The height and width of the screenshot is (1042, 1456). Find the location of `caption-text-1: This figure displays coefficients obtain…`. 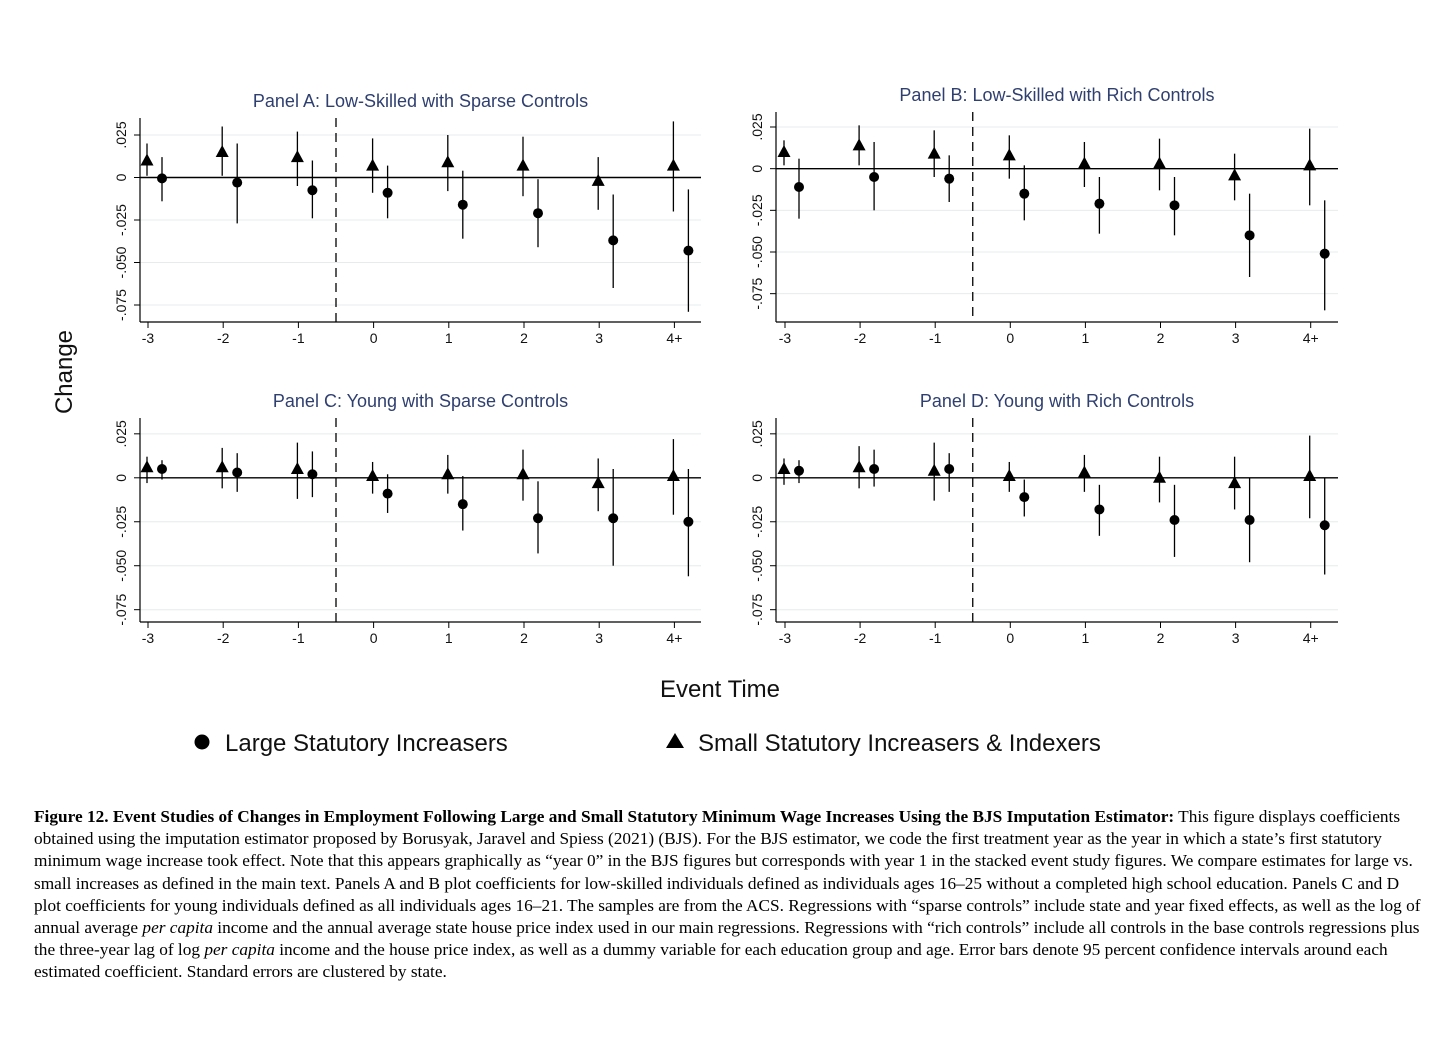

caption-text-1: This figure displays coefficients obtain… is located at coordinates (727, 872).